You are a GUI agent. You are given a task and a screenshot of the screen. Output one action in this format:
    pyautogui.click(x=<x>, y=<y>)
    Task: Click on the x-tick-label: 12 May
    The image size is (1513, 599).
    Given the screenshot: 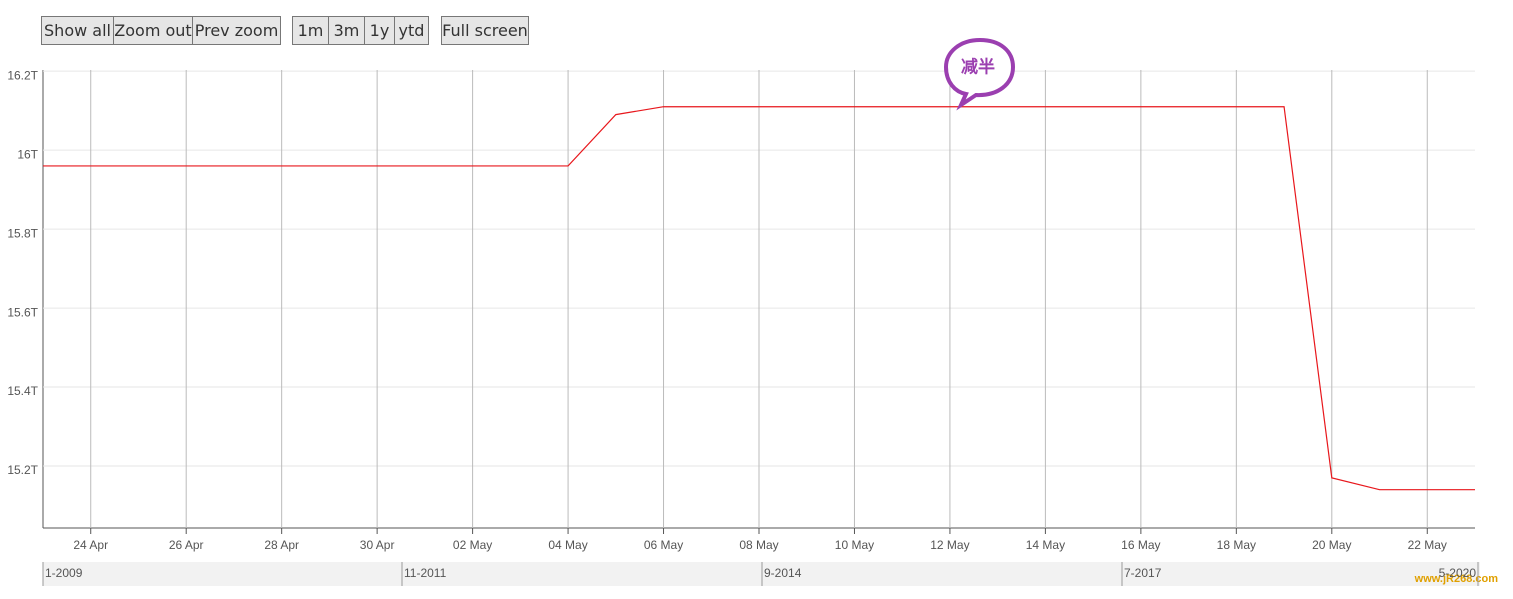 What is the action you would take?
    pyautogui.click(x=949, y=545)
    